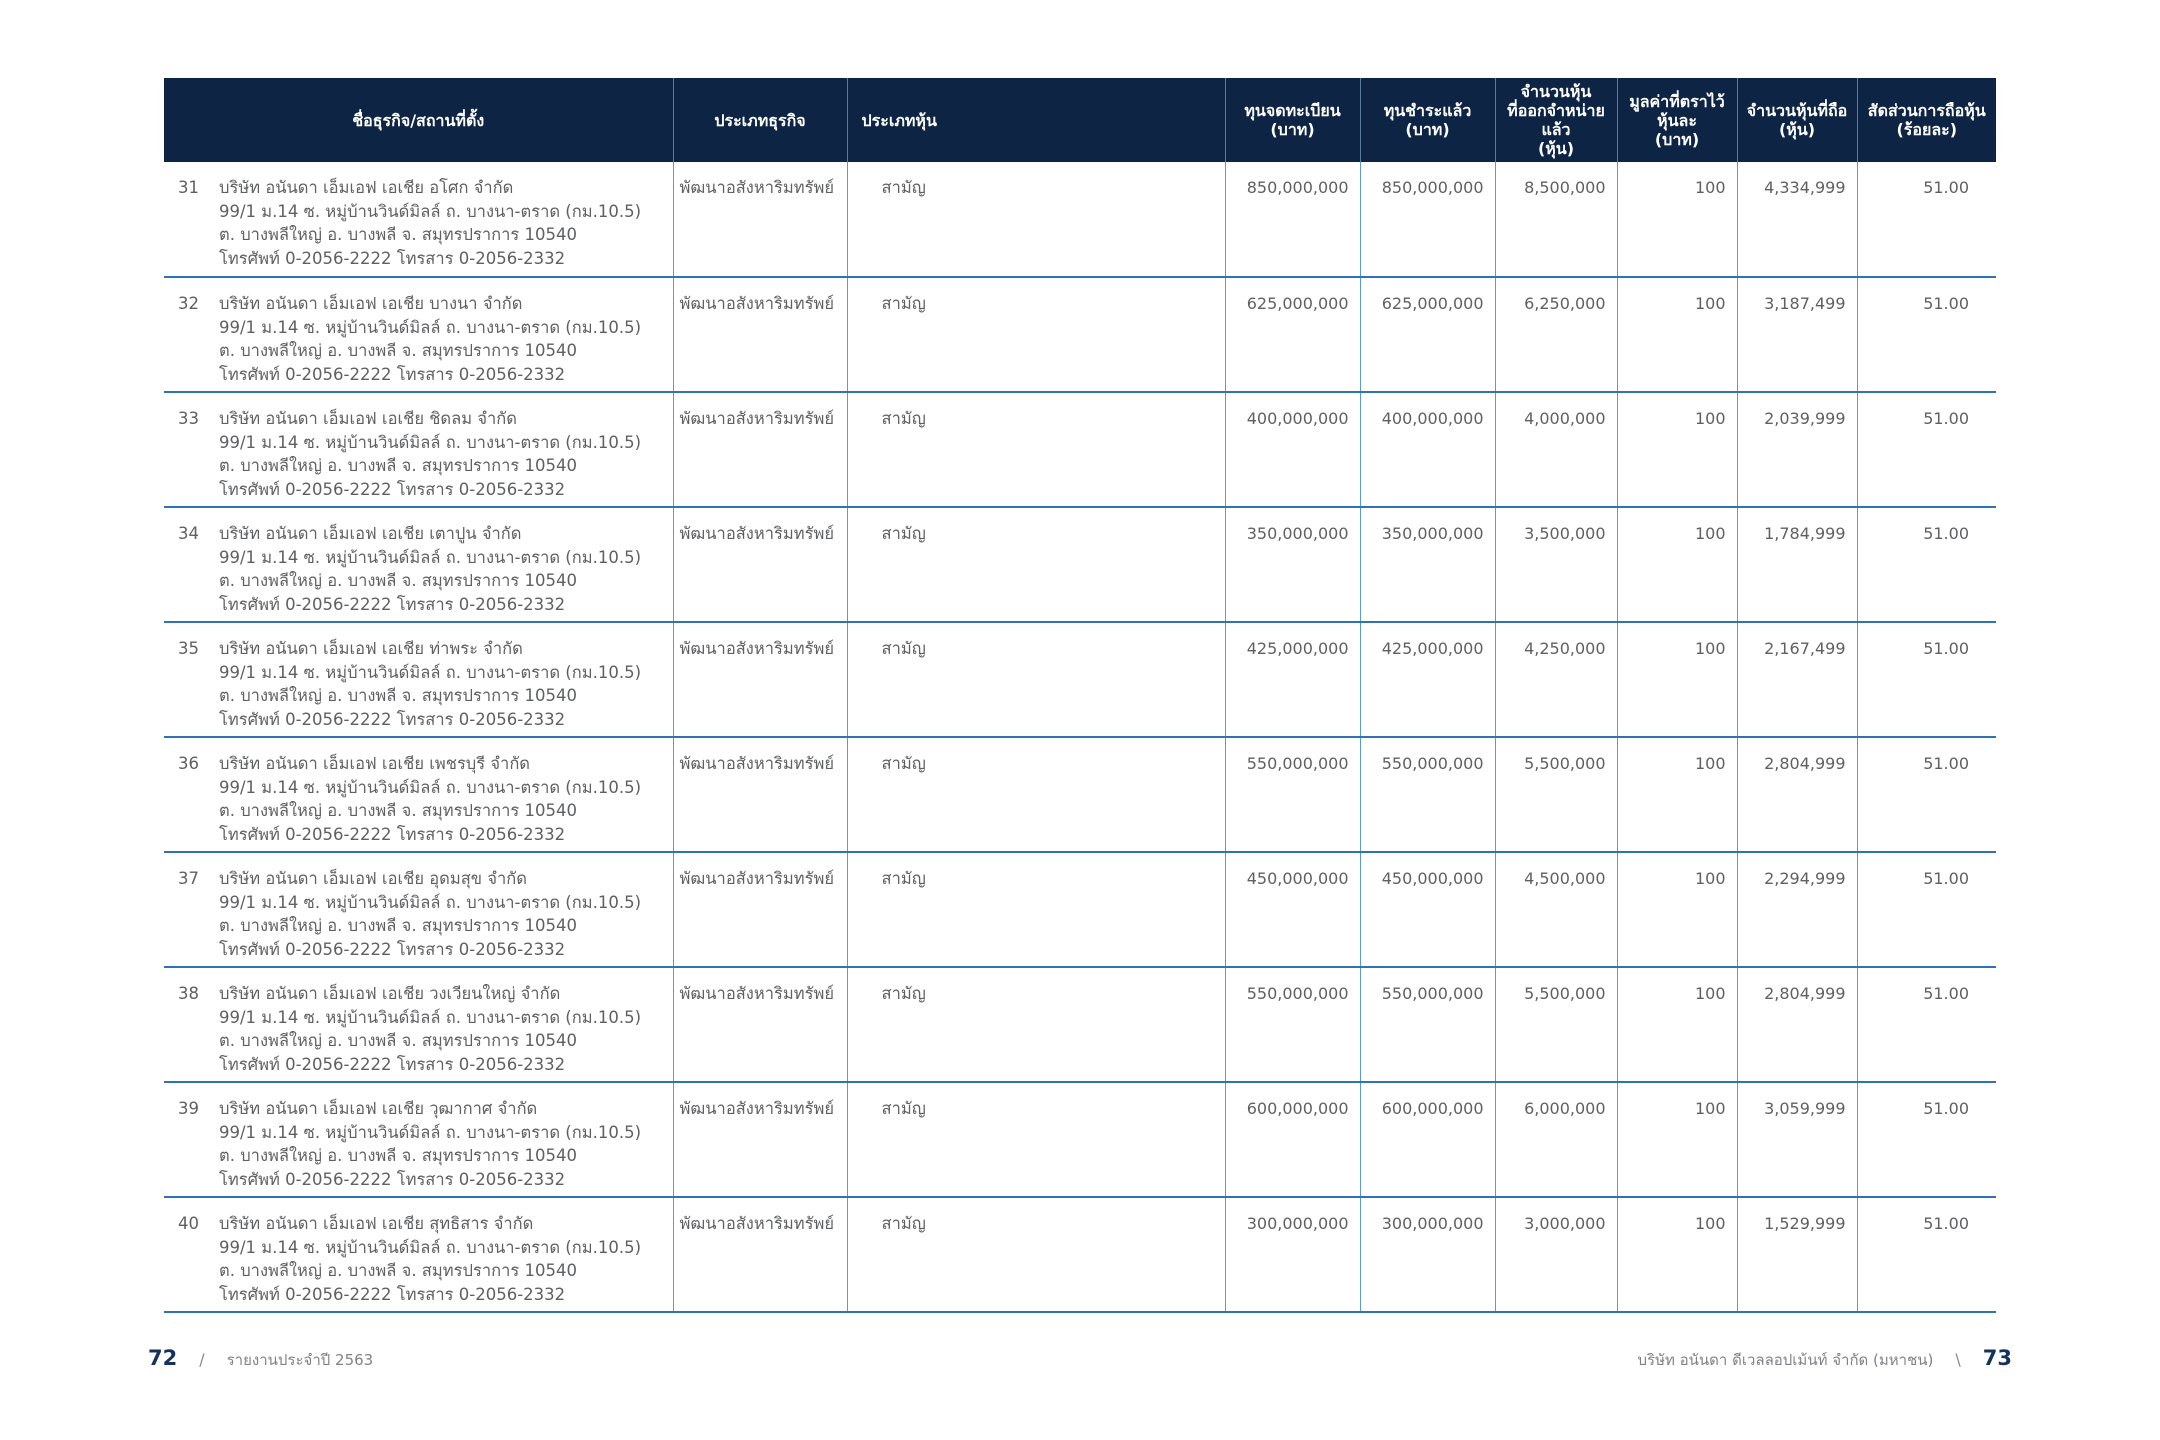 This screenshot has width=2160, height=1440. What do you see at coordinates (1292, 679) in the screenshot?
I see `registered-capital-cell: 425,000,000` at bounding box center [1292, 679].